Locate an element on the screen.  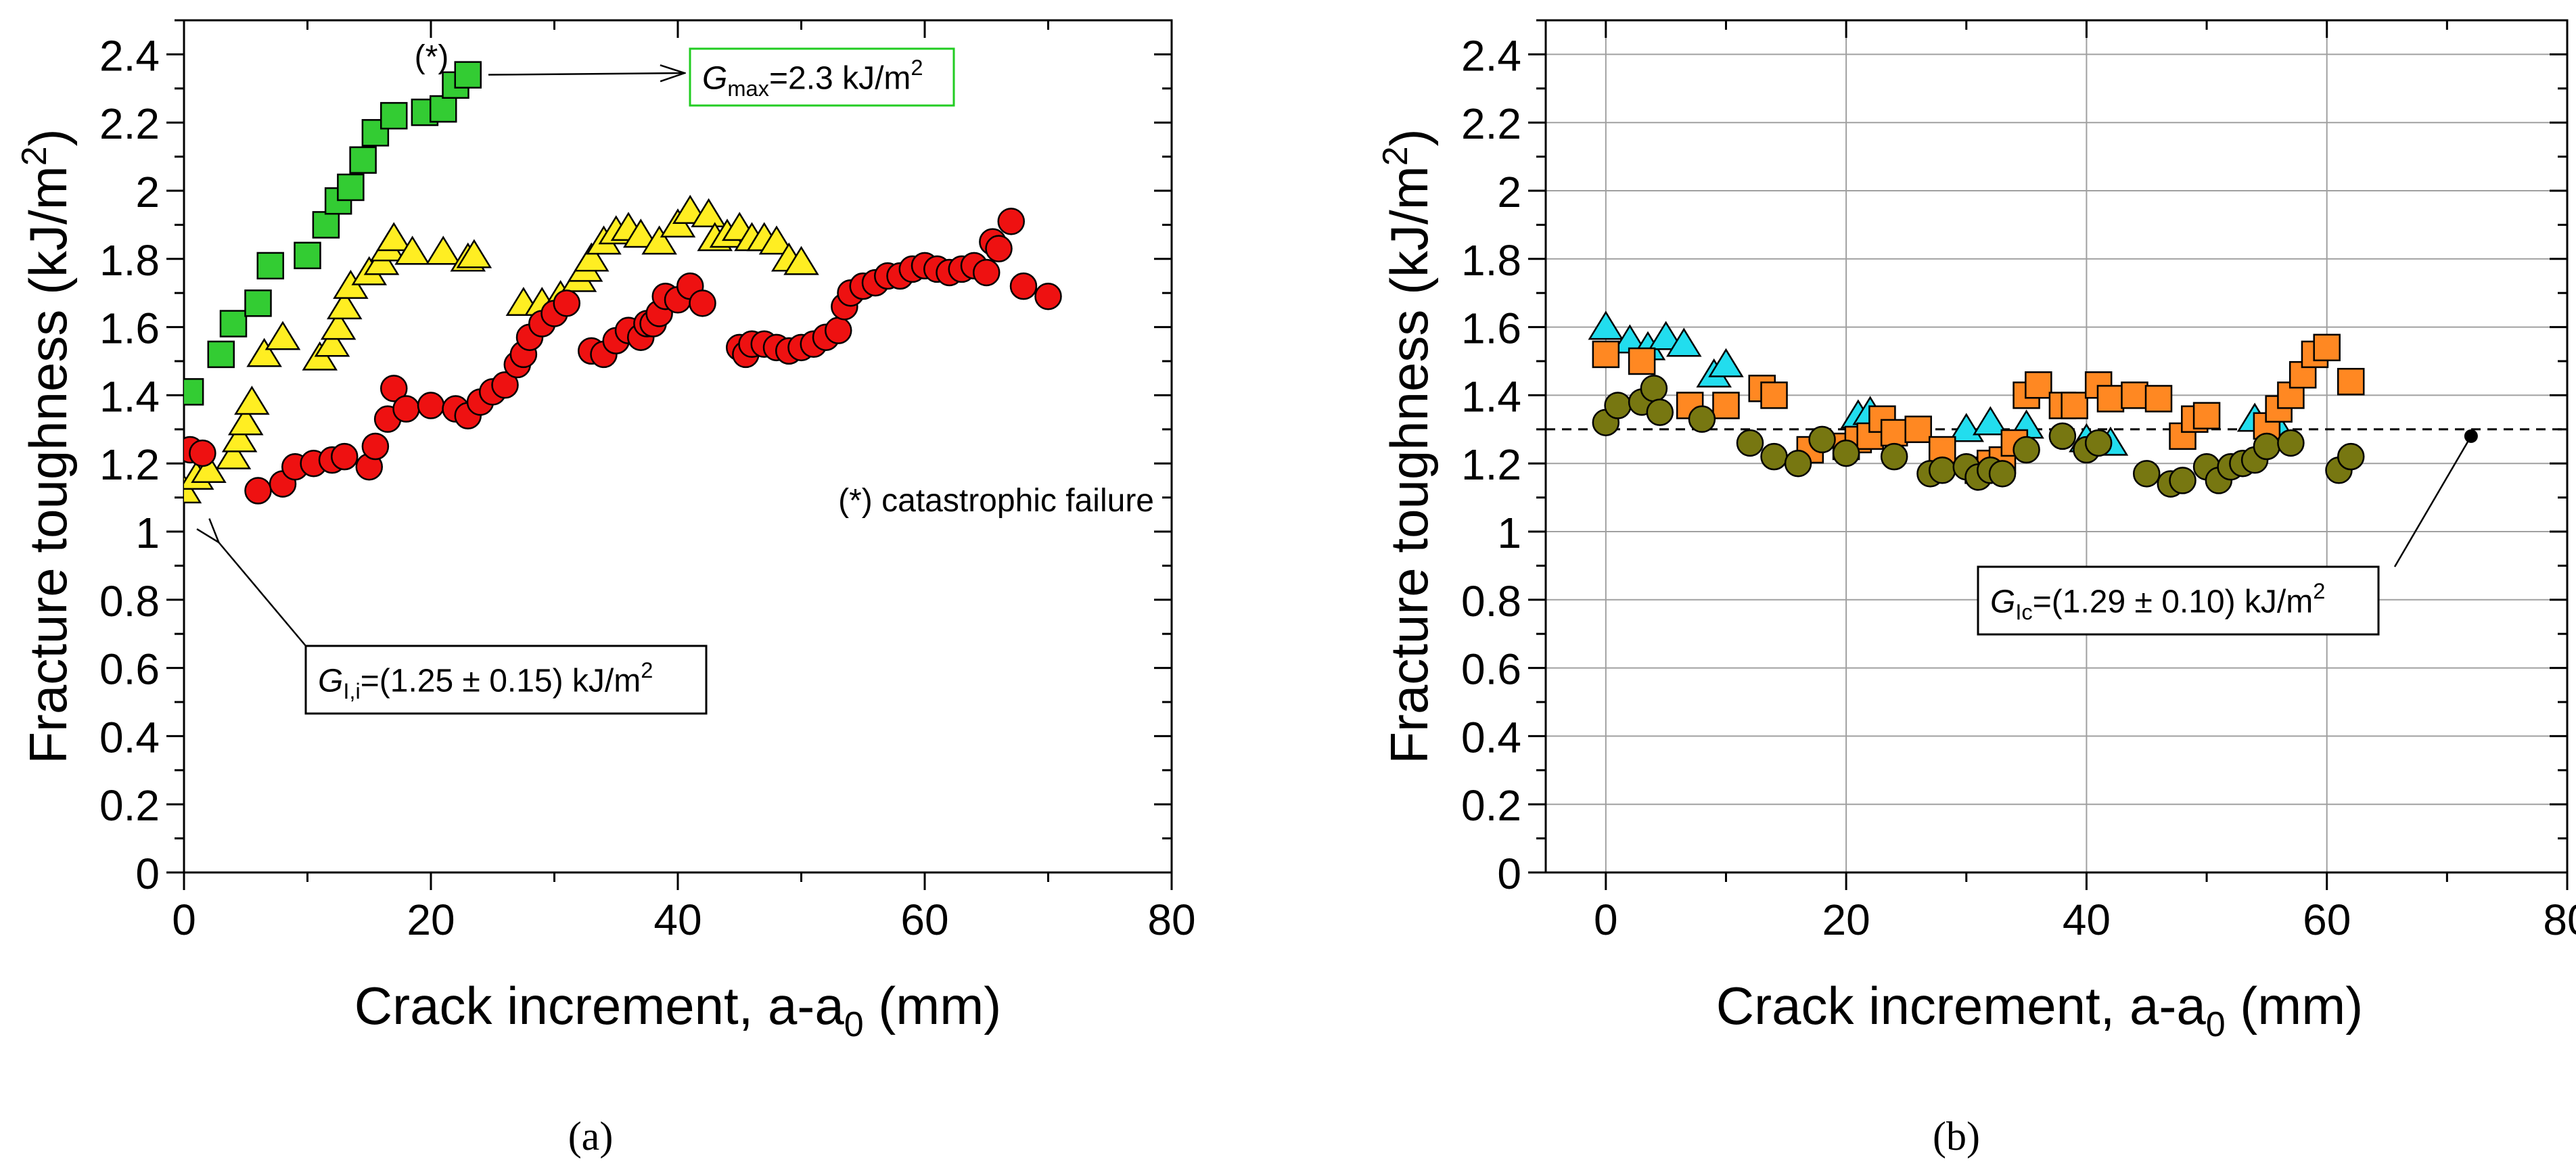
panel-a-y-tick-label: 0.4 is located at coordinates (129, 738).